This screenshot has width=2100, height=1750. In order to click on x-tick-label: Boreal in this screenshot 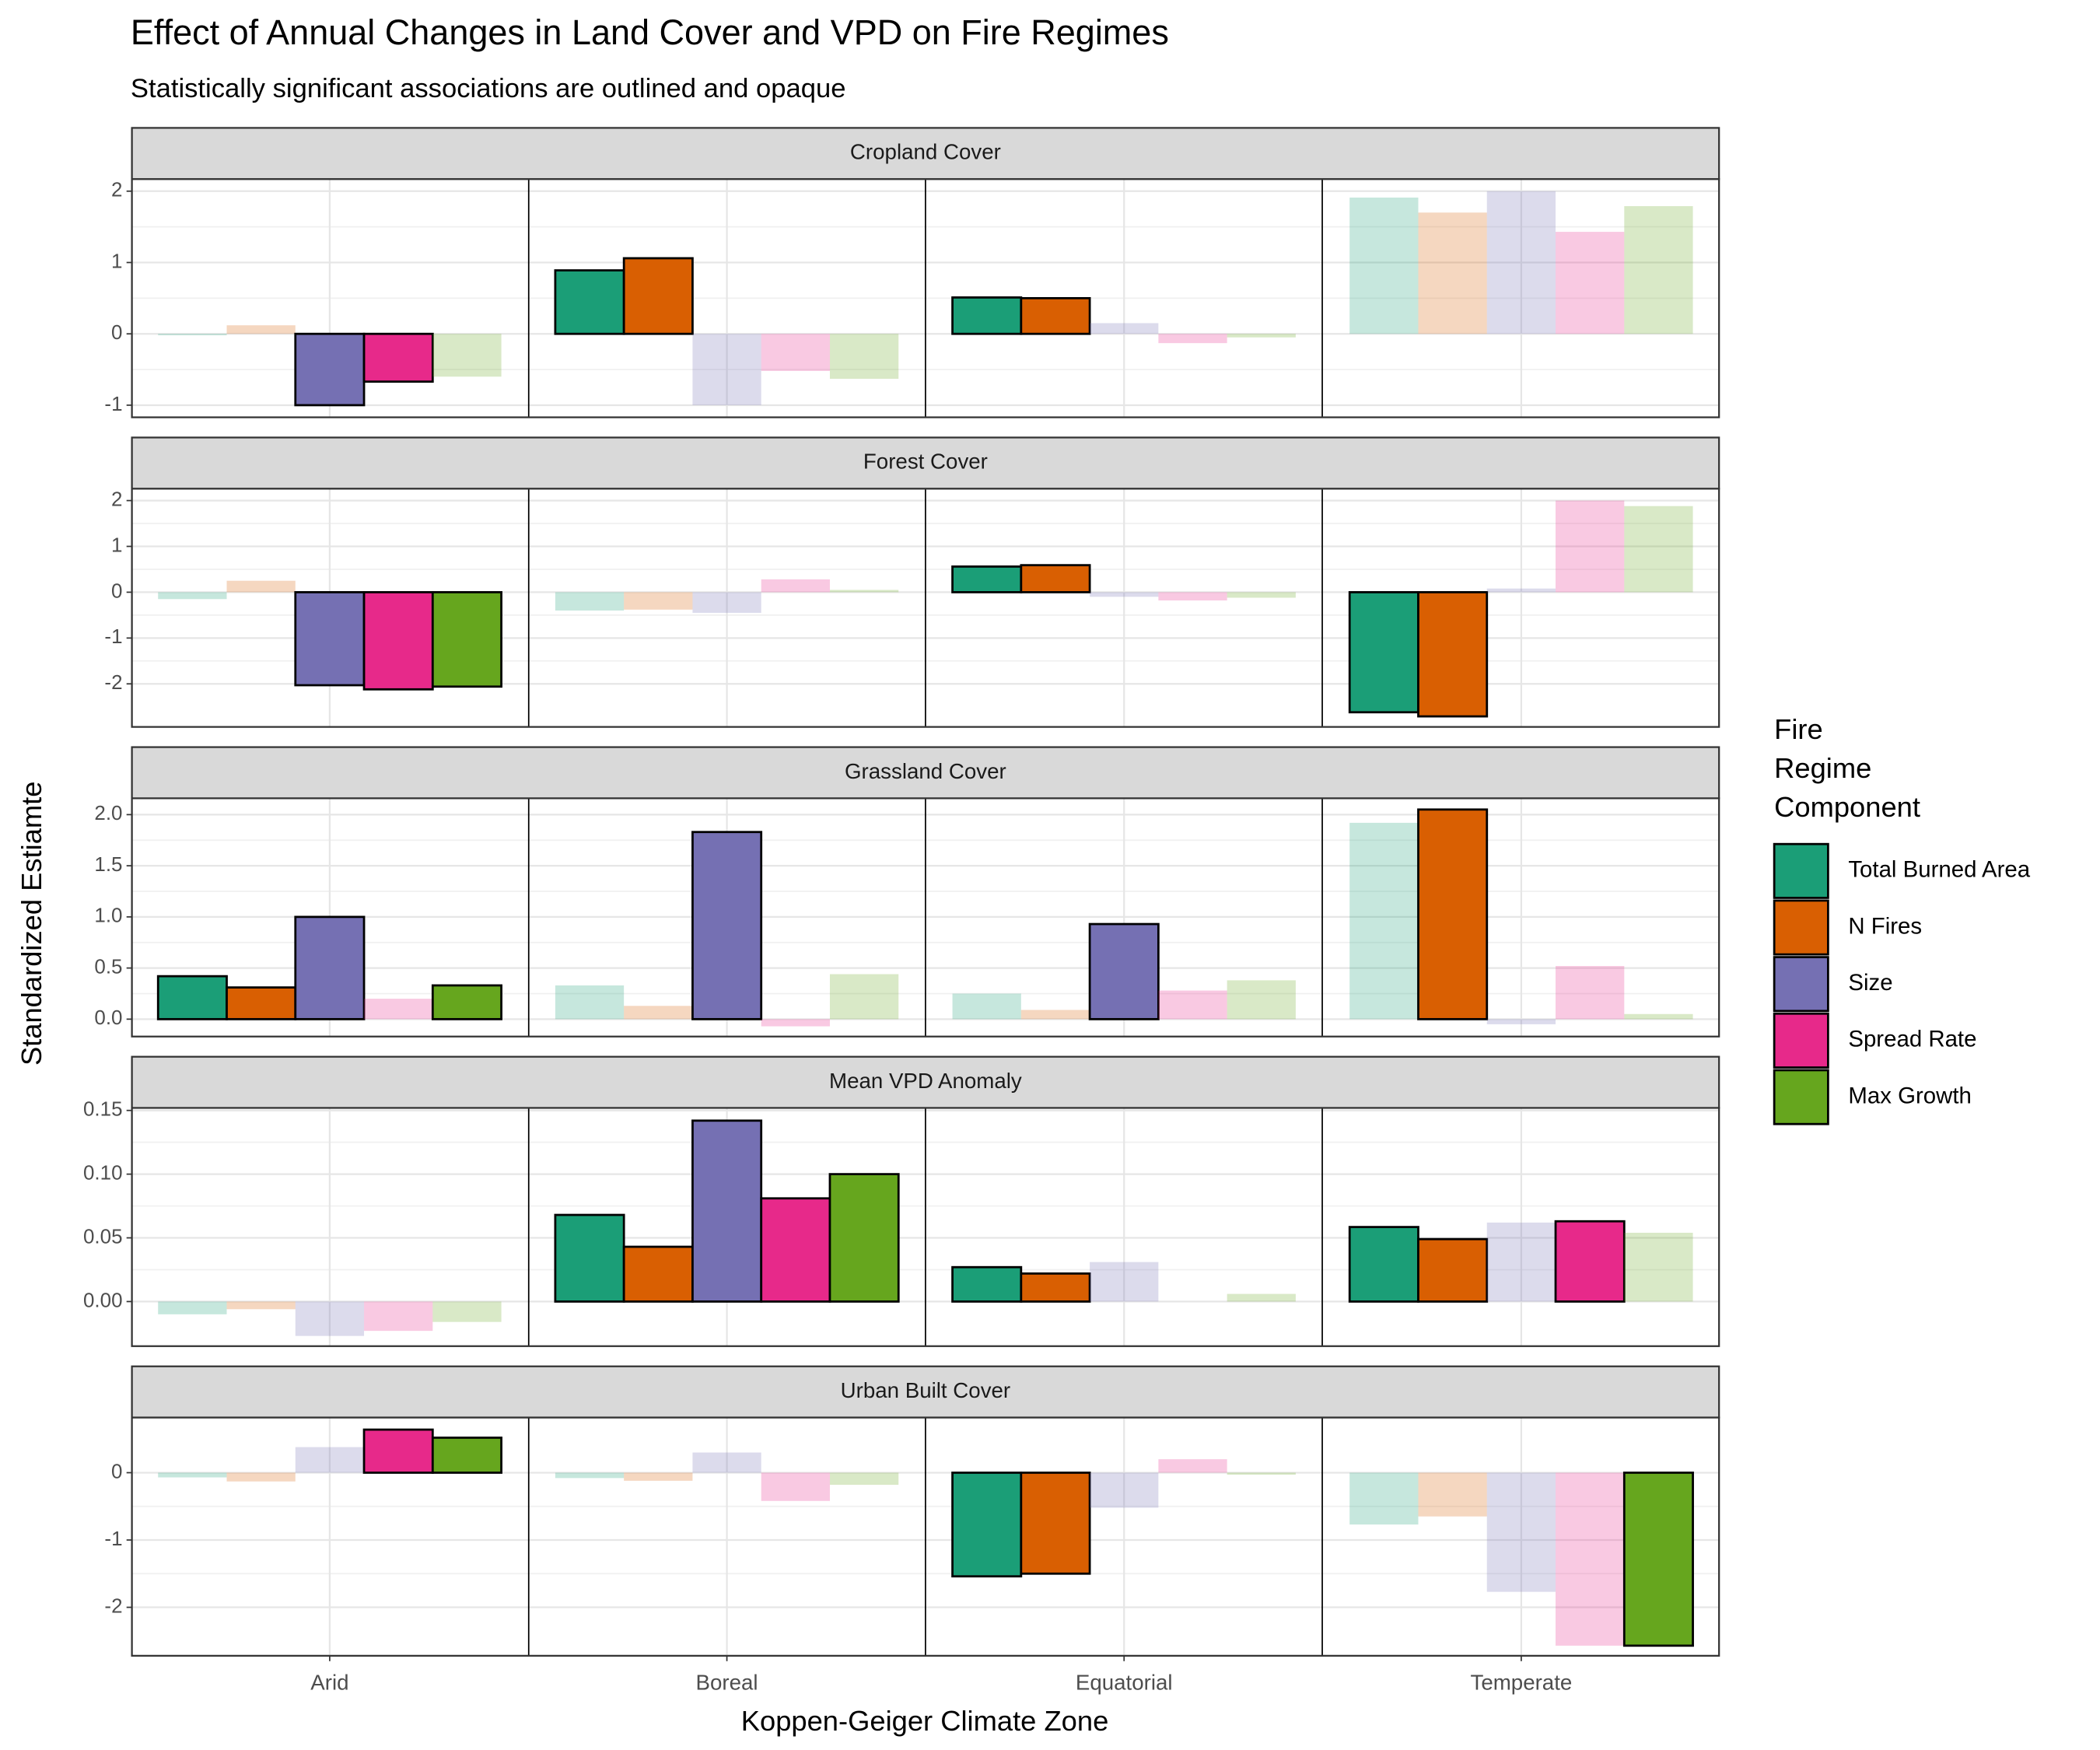, I will do `click(727, 1683)`.